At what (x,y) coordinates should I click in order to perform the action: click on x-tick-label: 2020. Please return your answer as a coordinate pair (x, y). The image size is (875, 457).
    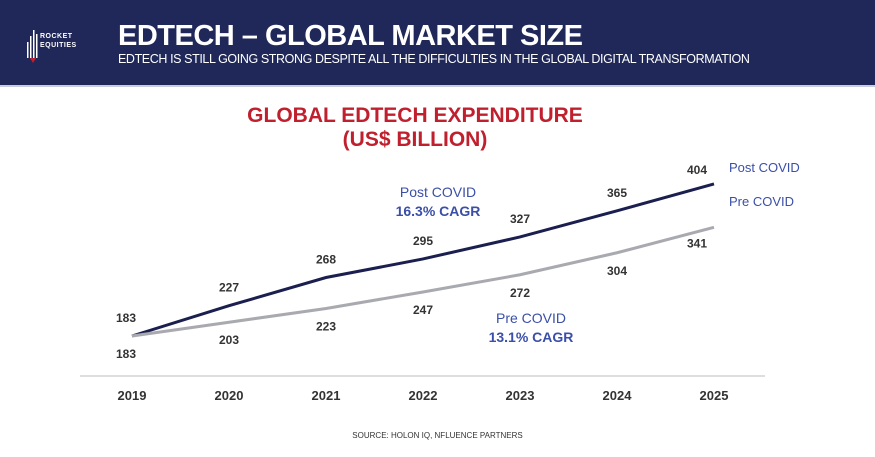
    Looking at the image, I should click on (229, 395).